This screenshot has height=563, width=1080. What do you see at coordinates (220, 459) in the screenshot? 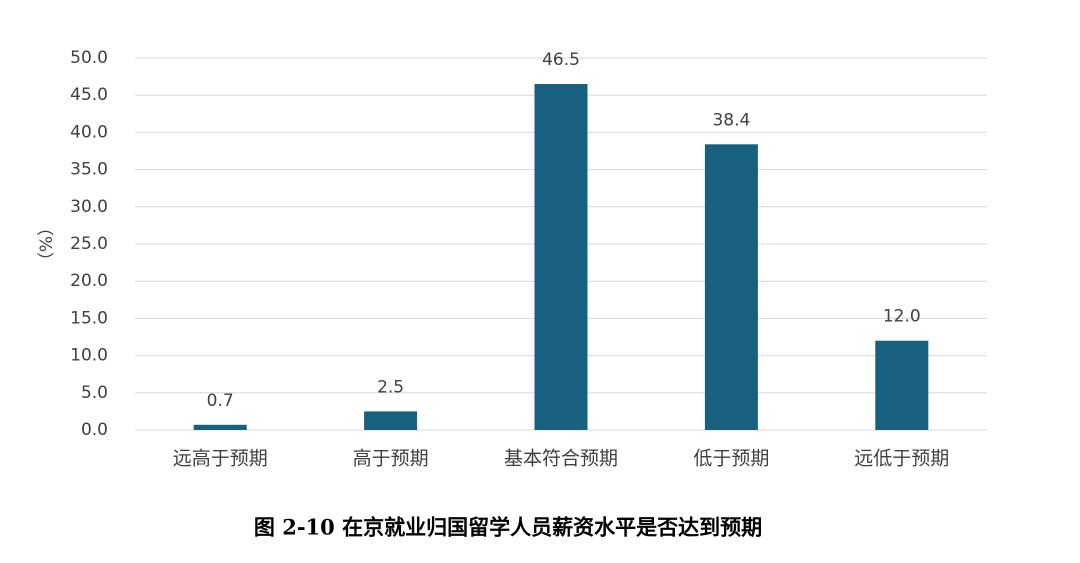
I see `x-tick-label: 远高于预期` at bounding box center [220, 459].